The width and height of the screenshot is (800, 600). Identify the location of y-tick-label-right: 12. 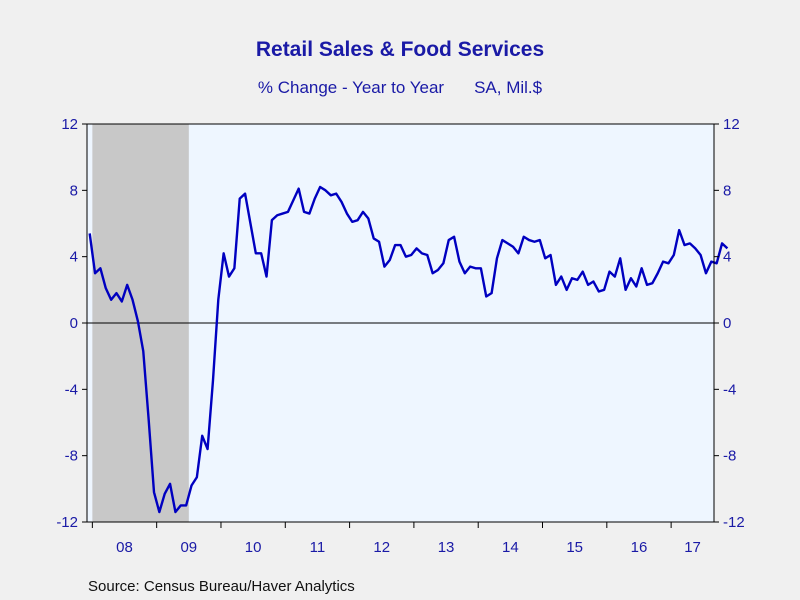
(731, 124).